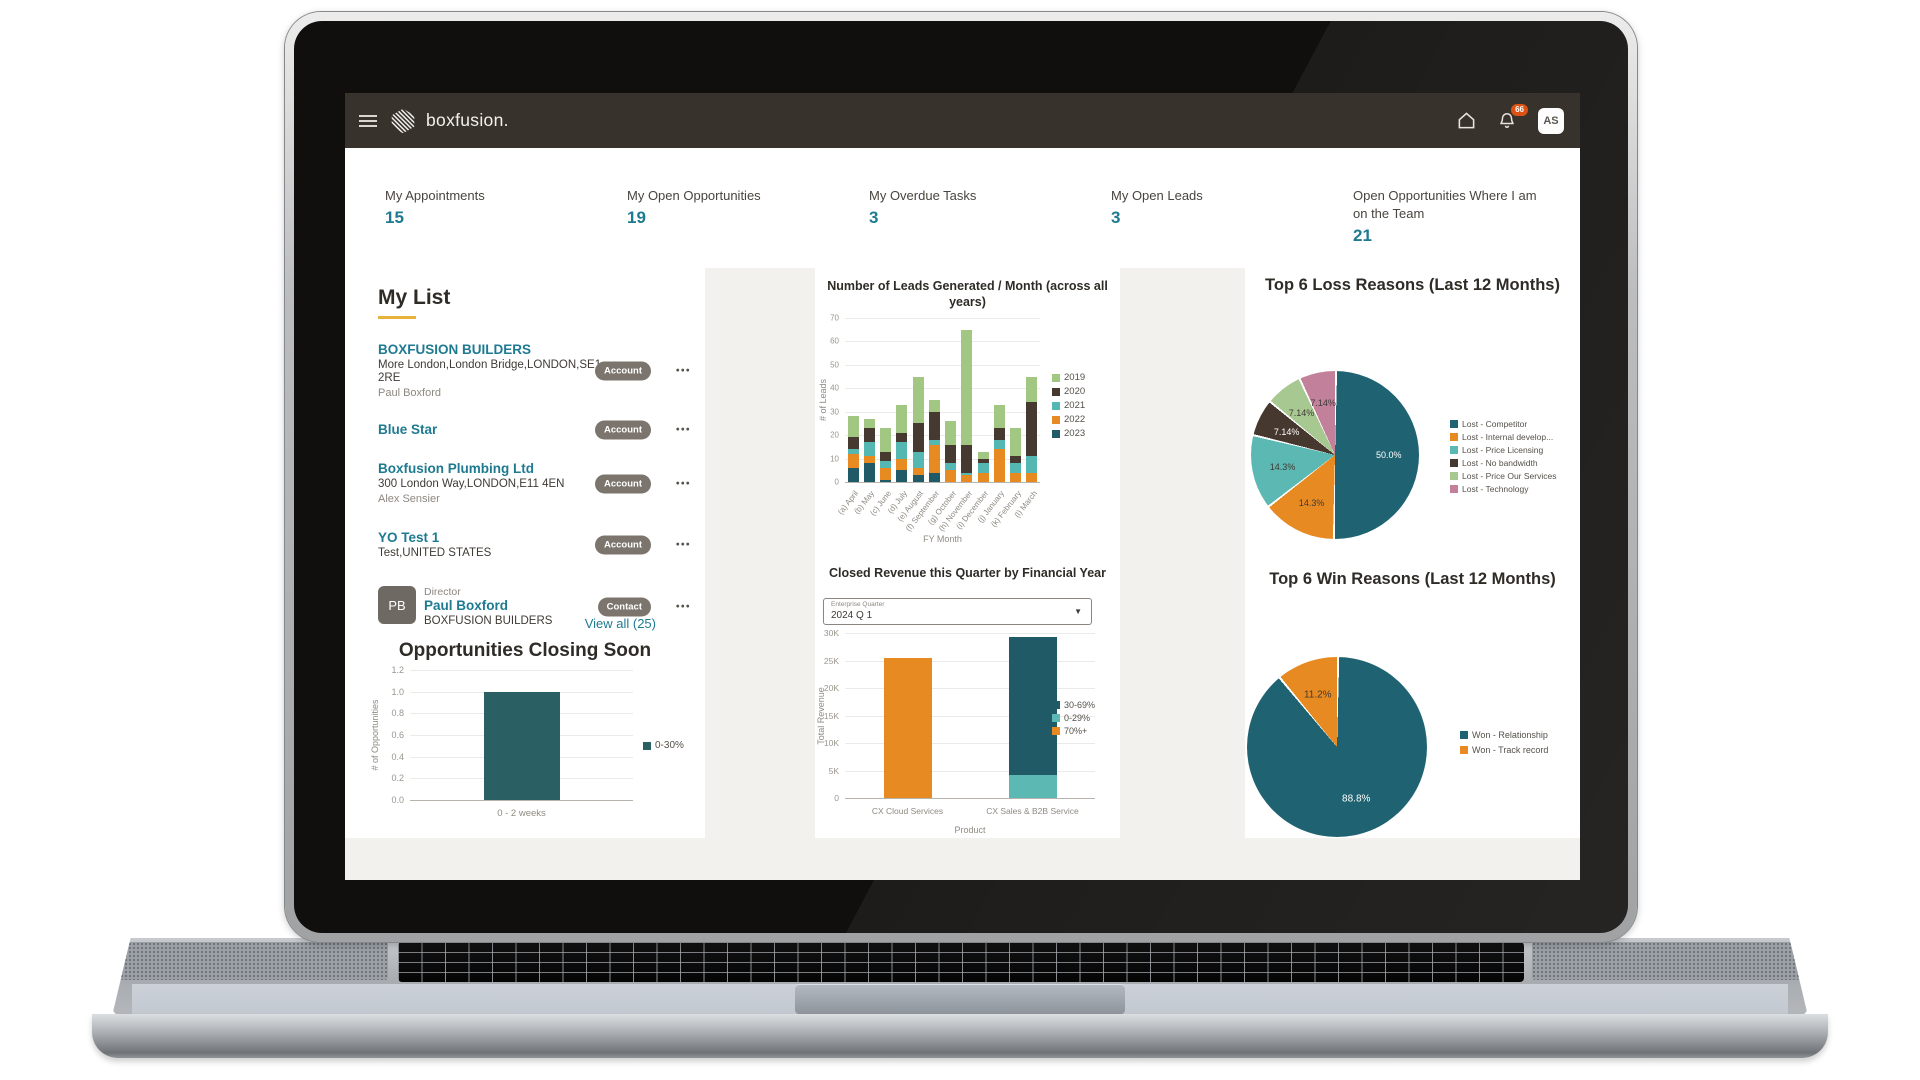 The width and height of the screenshot is (1920, 1080). What do you see at coordinates (1510, 750) in the screenshot?
I see `legend-label: Won - Track record` at bounding box center [1510, 750].